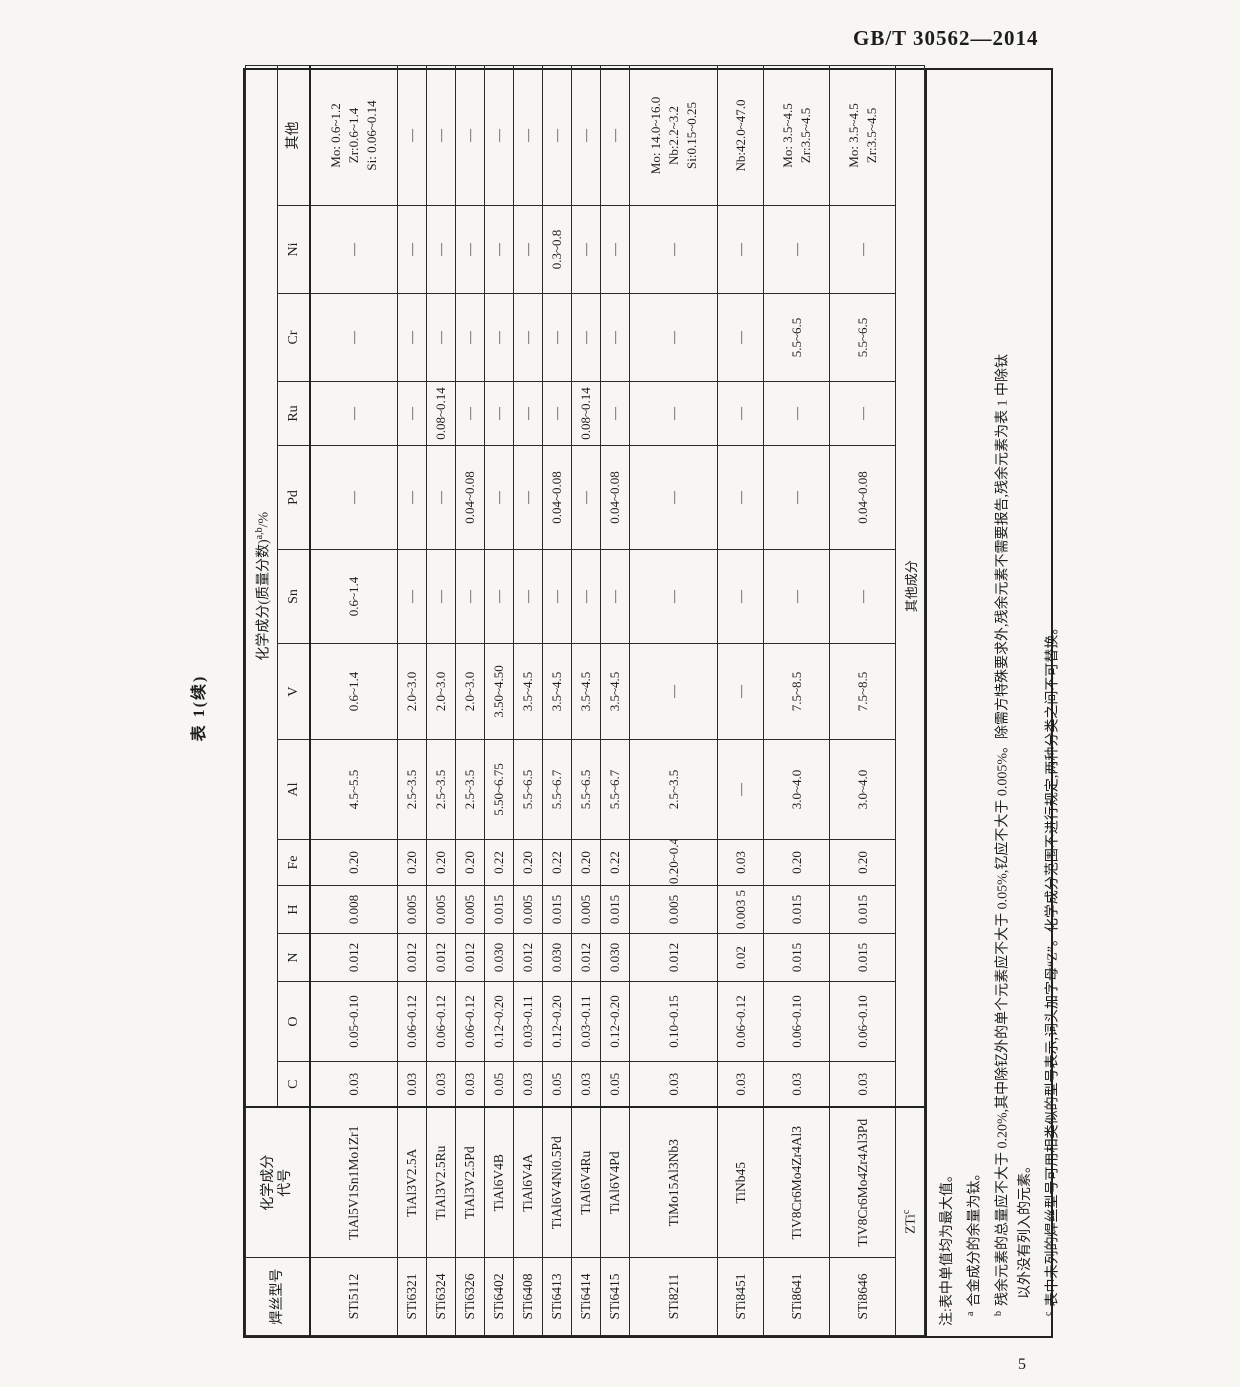 The width and height of the screenshot is (1240, 1387). What do you see at coordinates (586, 1021) in the screenshot?
I see `cell-value: 0.03~0.11` at bounding box center [586, 1021].